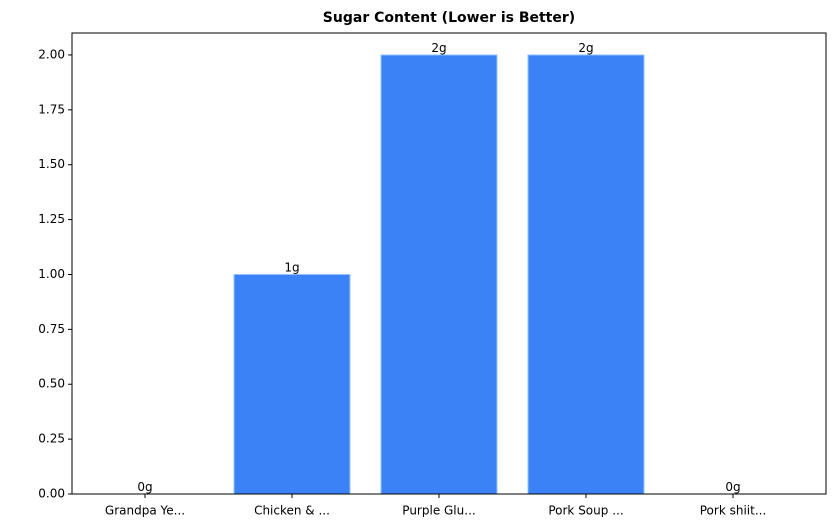 The image size is (835, 528). Describe the element at coordinates (51, 274) in the screenshot. I see `y-tick-label: 1.00` at that location.